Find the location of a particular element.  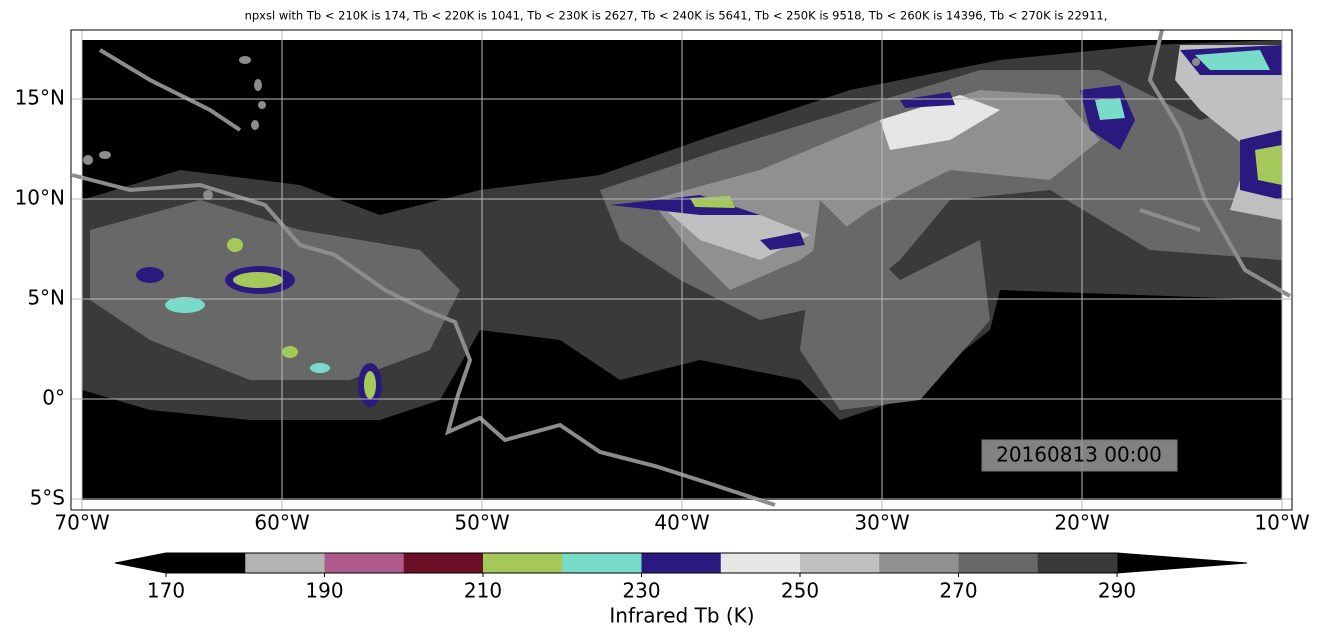

colorbar-tick-label: 270 is located at coordinates (958, 591).